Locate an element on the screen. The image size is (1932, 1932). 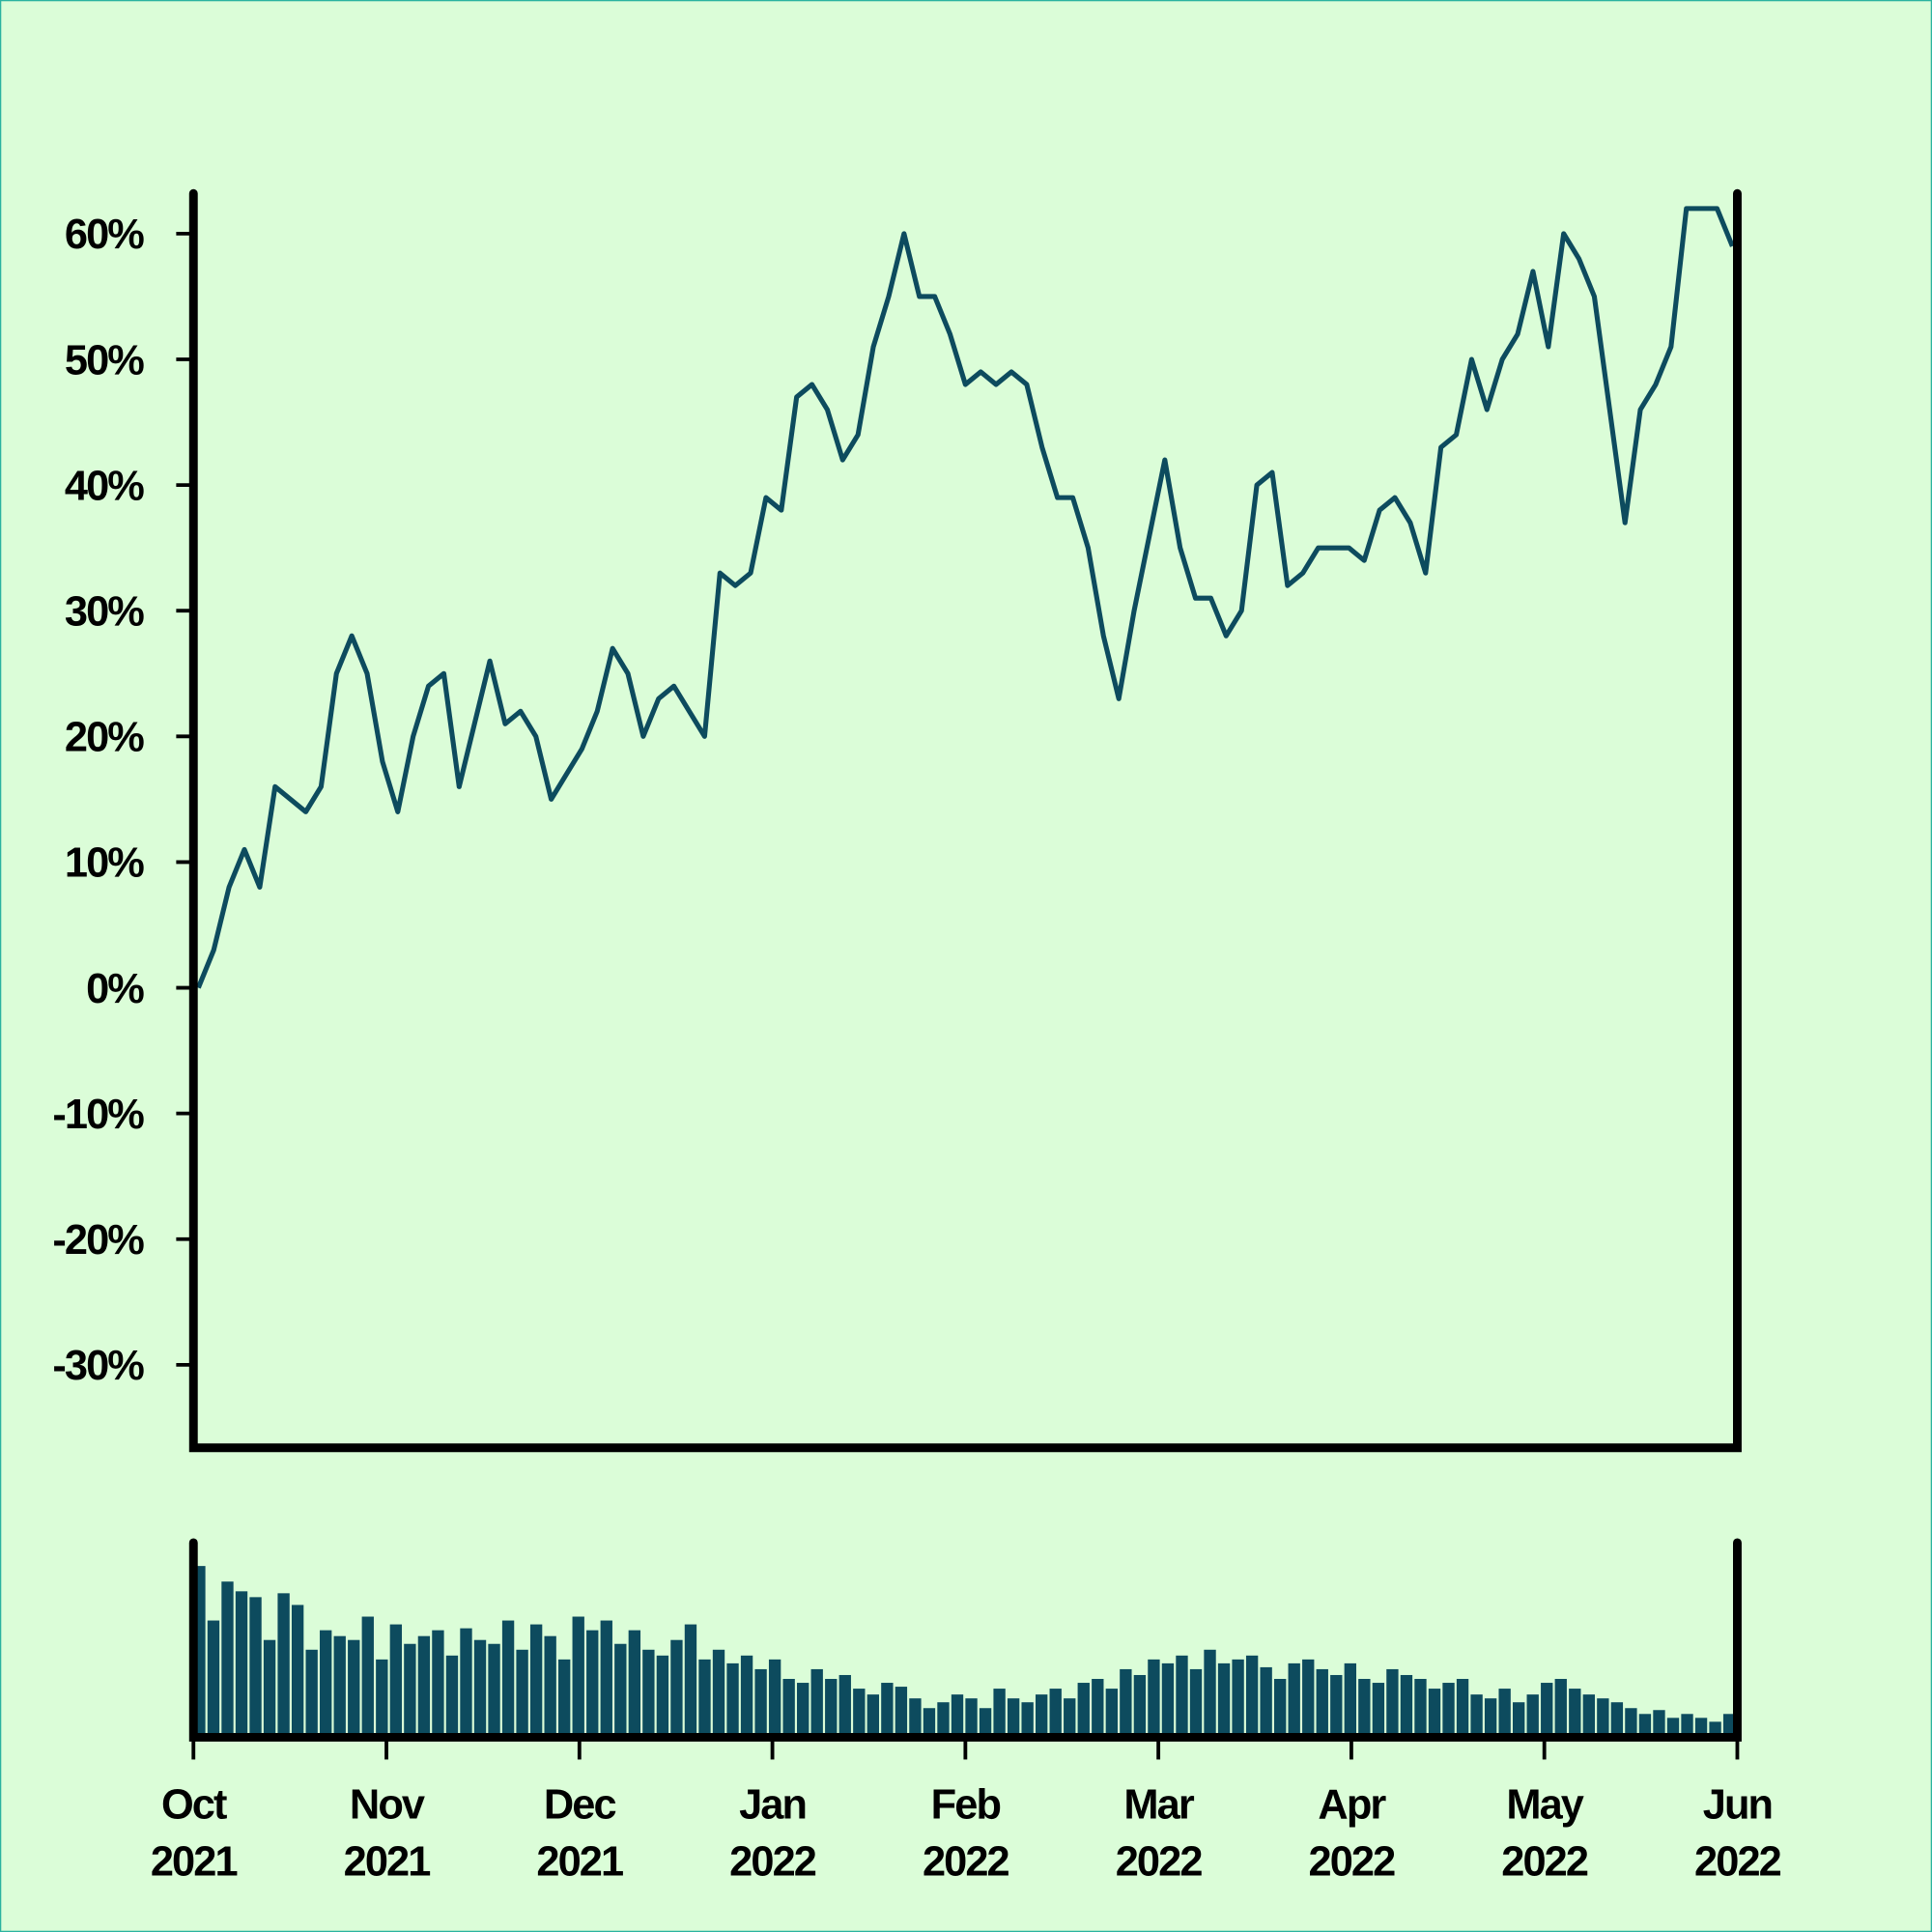
y-tick-label: 20% is located at coordinates (104, 738).